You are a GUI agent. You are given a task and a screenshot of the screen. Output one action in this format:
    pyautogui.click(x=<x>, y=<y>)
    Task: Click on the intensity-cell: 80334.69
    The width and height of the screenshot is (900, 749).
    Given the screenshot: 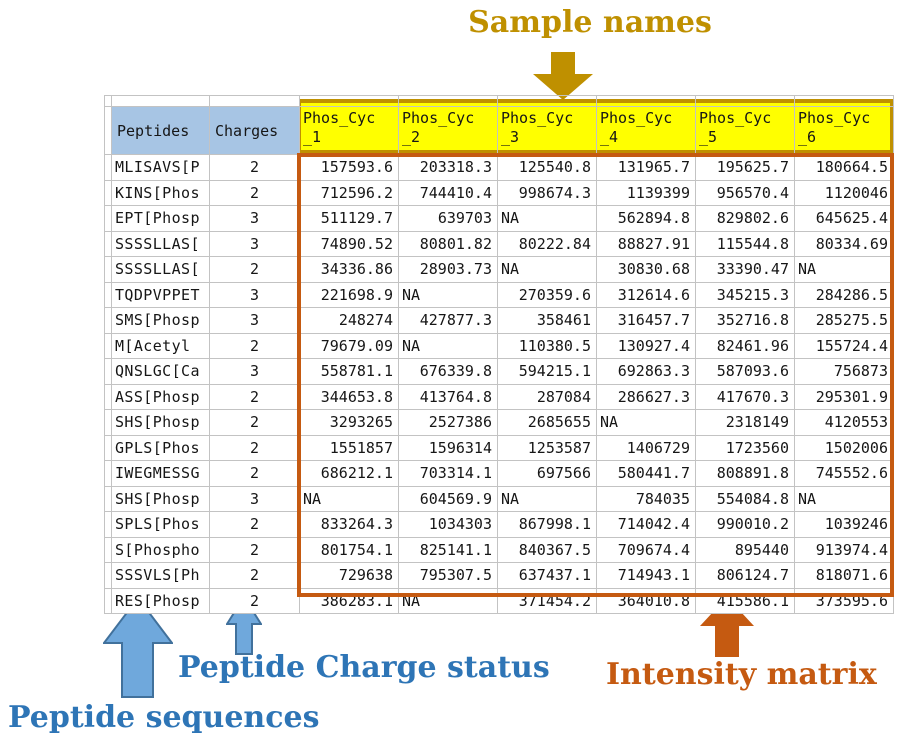 What is the action you would take?
    pyautogui.click(x=844, y=243)
    